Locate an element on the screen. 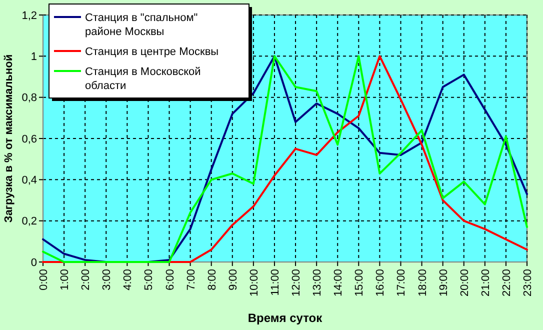 The width and height of the screenshot is (543, 330). x-tick-label: 22:00 is located at coordinates (506, 283).